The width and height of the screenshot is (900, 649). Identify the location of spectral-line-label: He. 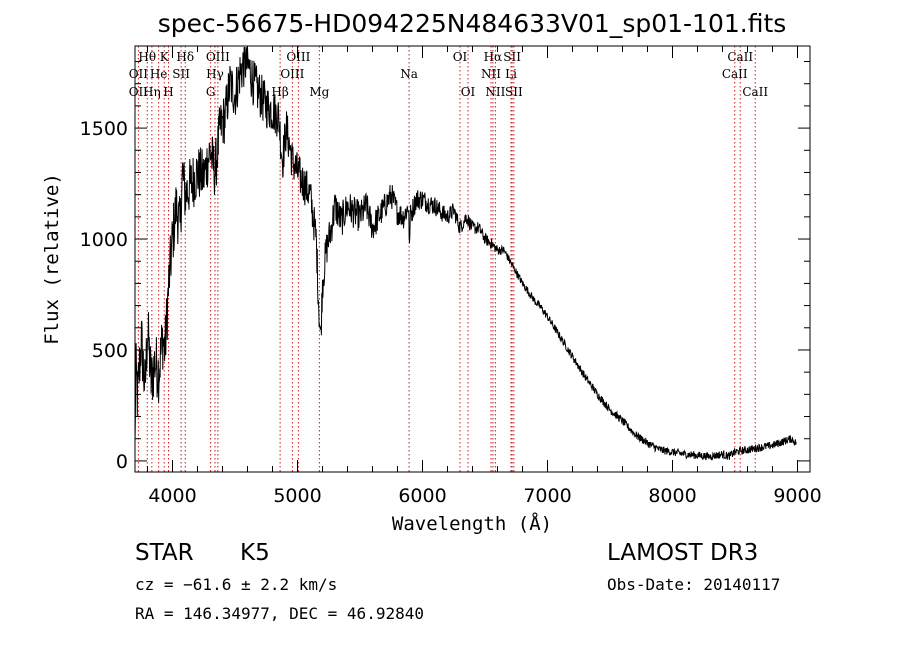
(159, 74).